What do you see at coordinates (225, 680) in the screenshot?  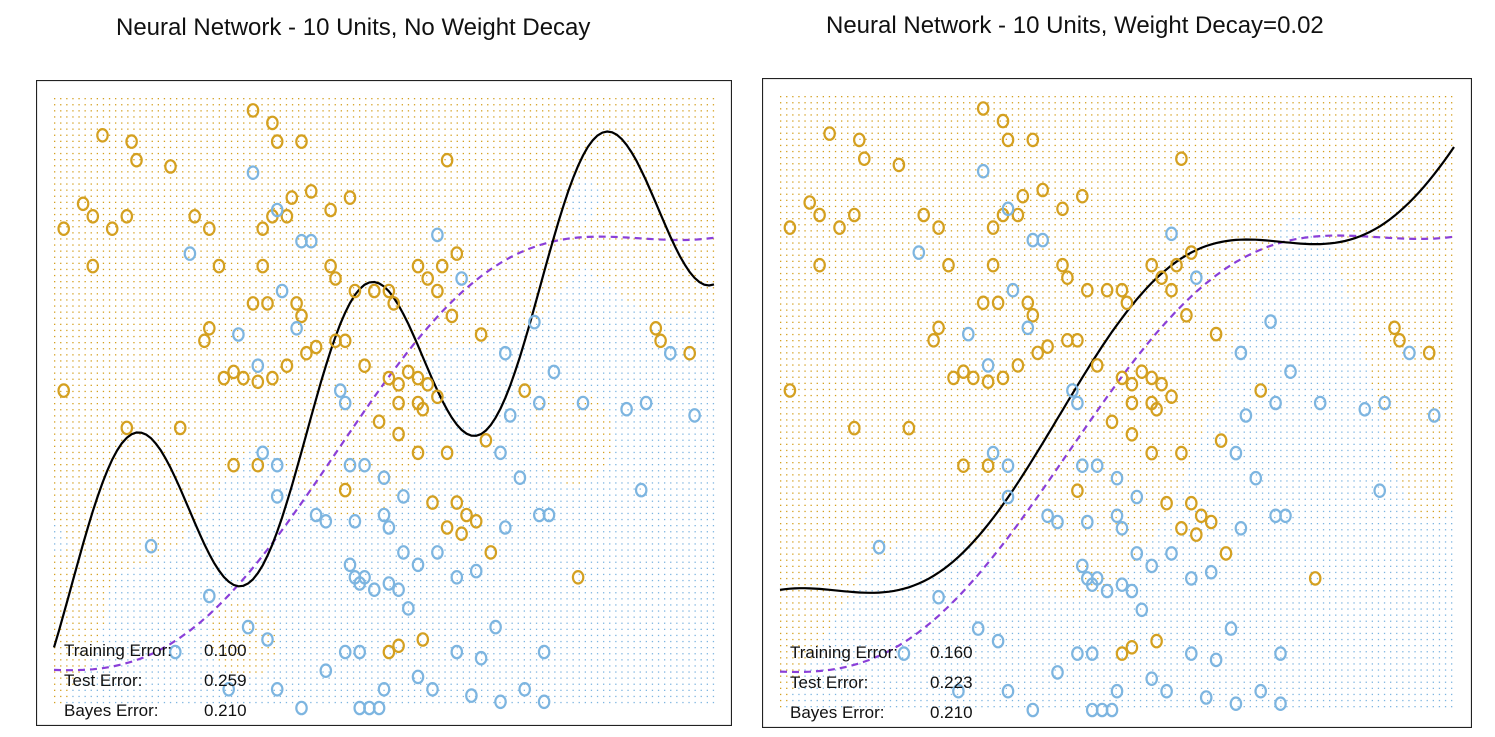 I see `stat-value: 0.259` at bounding box center [225, 680].